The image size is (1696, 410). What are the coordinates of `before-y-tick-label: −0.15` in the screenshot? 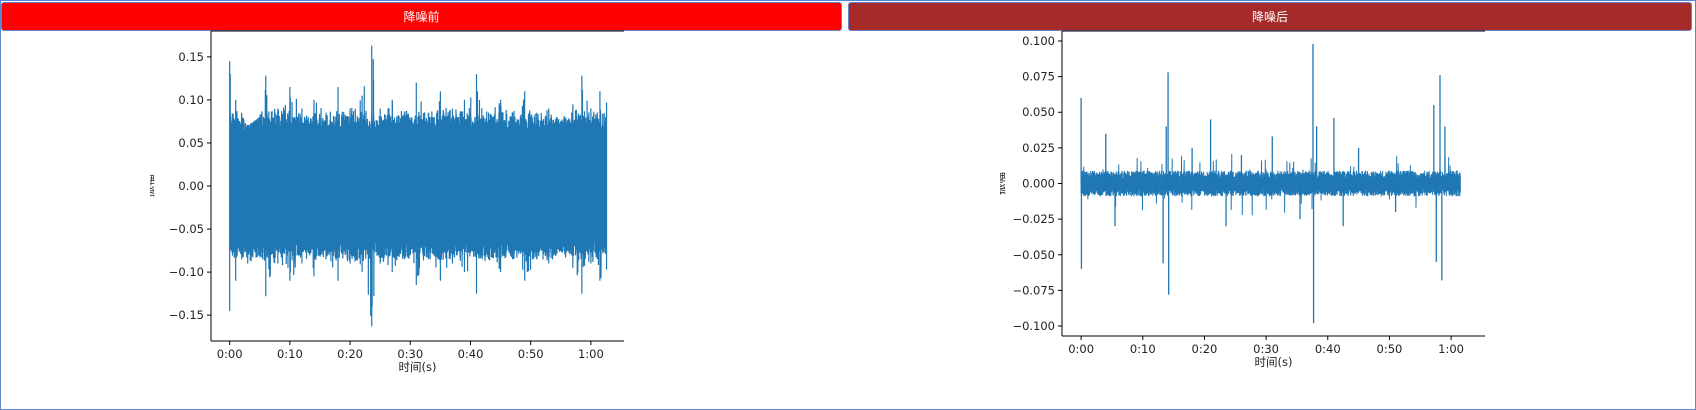 It's located at (186, 315).